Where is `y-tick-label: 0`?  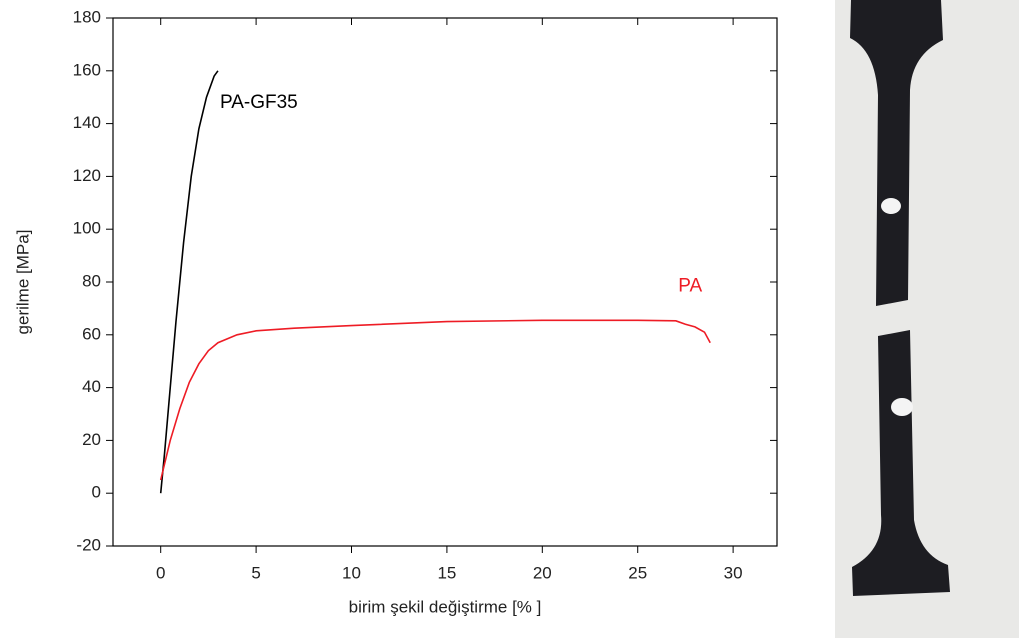 y-tick-label: 0 is located at coordinates (96, 492).